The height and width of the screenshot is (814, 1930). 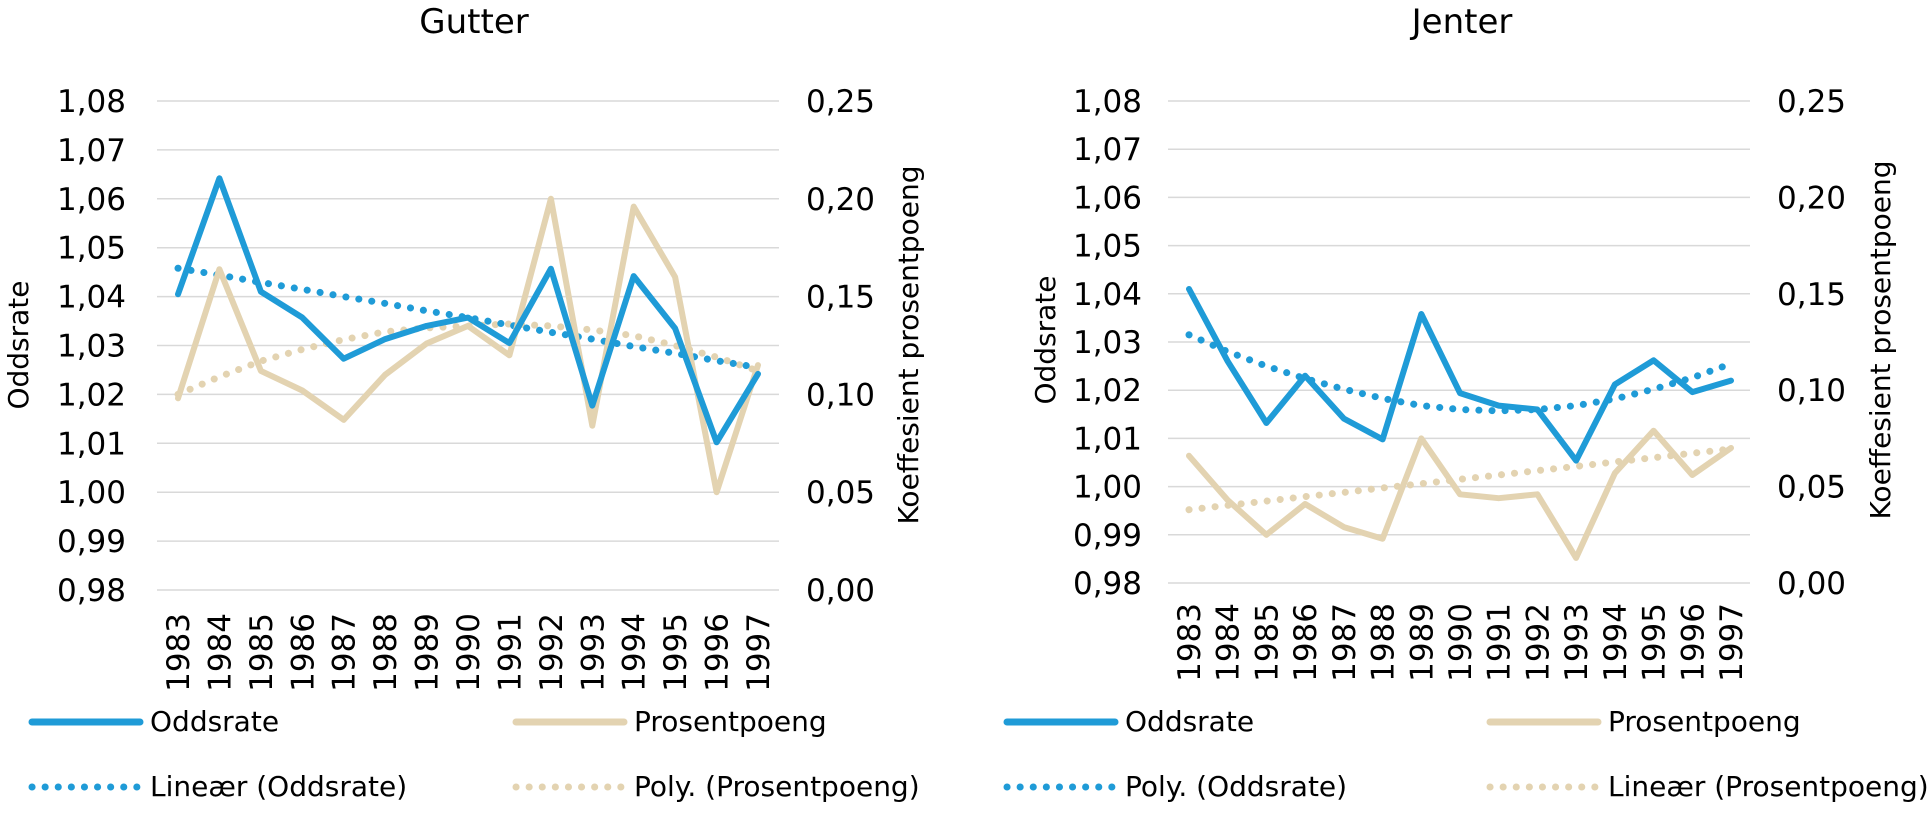 What do you see at coordinates (473, 22) in the screenshot?
I see `chart-title: Gutter` at bounding box center [473, 22].